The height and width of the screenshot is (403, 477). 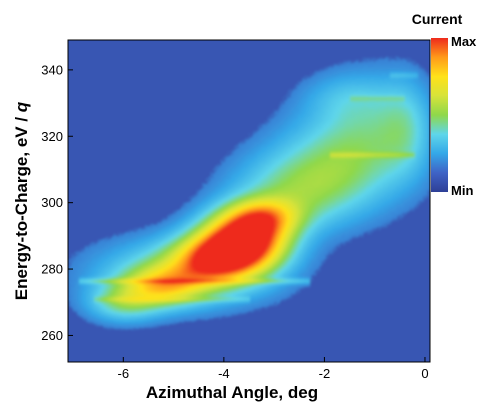 I want to click on y-axis-title-italic: q, so click(x=21, y=106).